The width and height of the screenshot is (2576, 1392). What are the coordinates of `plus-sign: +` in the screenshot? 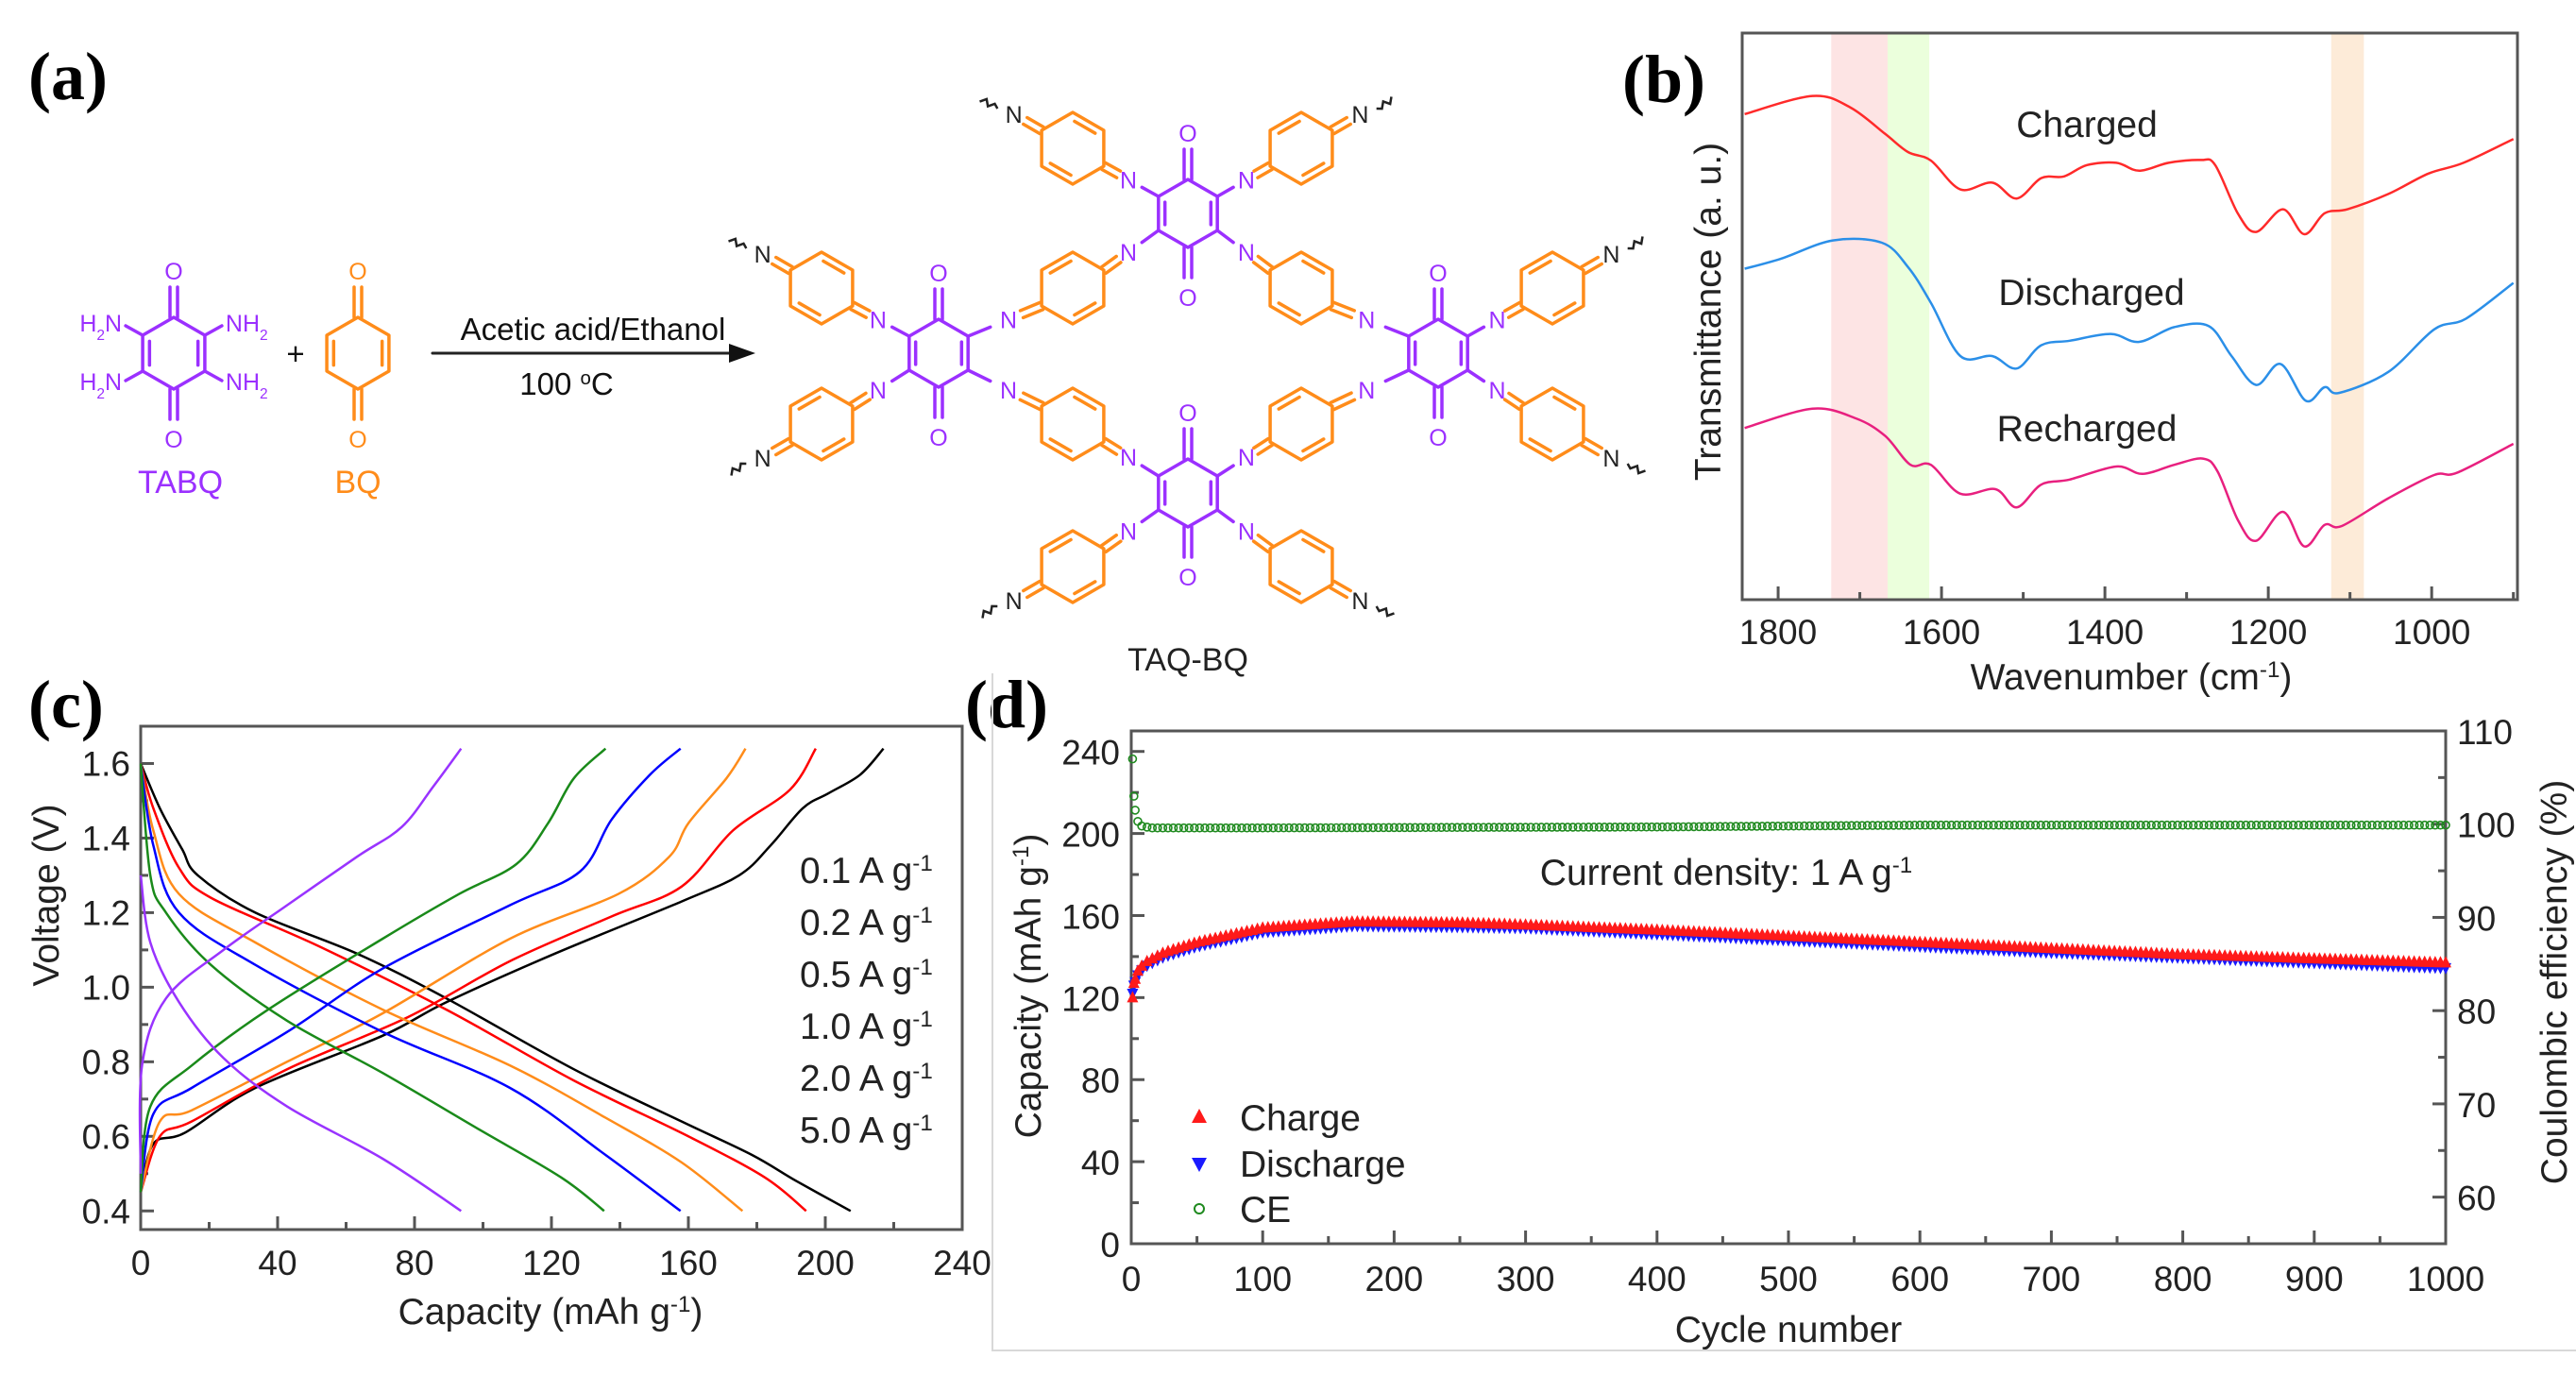 It's located at (295, 353).